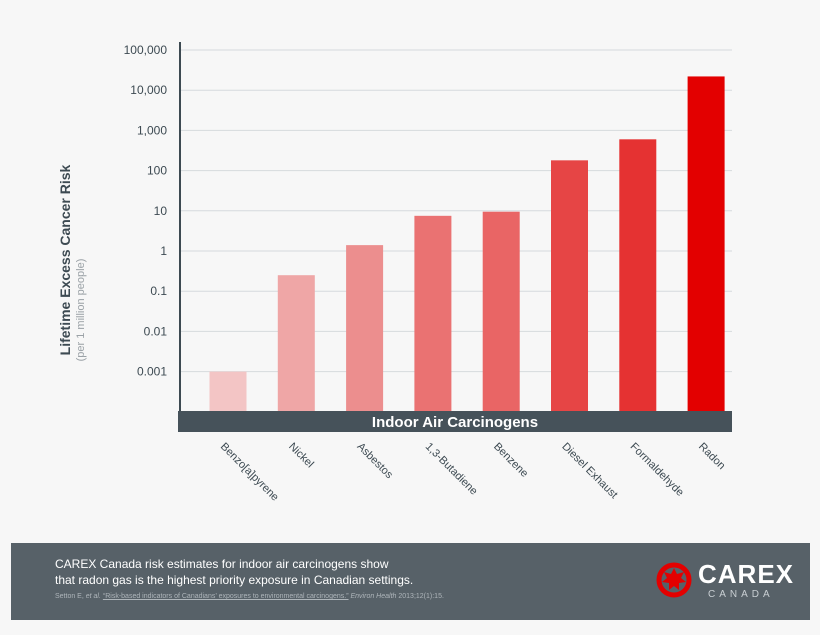 The width and height of the screenshot is (820, 635). What do you see at coordinates (249, 472) in the screenshot?
I see `category-label-0: Benzo[a]pyrene` at bounding box center [249, 472].